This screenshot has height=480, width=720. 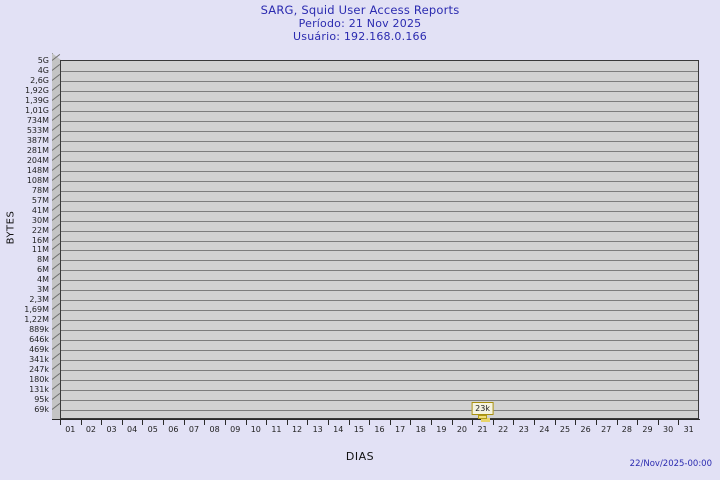 What do you see at coordinates (297, 429) in the screenshot?
I see `x-axis-tick-label: 12` at bounding box center [297, 429].